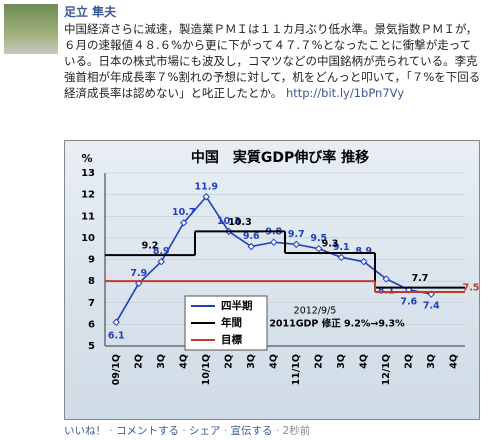 The height and width of the screenshot is (440, 488). Describe the element at coordinates (408, 301) in the screenshot. I see `data-label: 7.6` at that location.